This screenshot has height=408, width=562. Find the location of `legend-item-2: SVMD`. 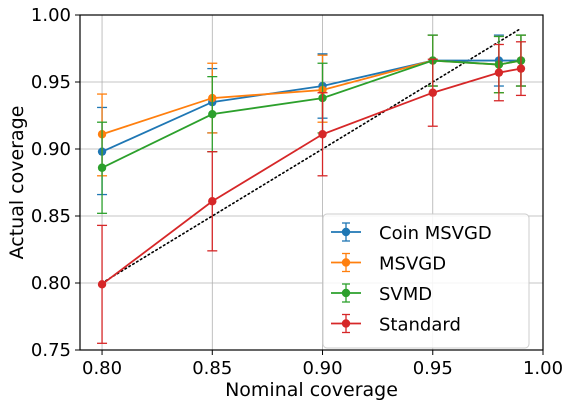

legend-item-2: SVMD is located at coordinates (381, 294).